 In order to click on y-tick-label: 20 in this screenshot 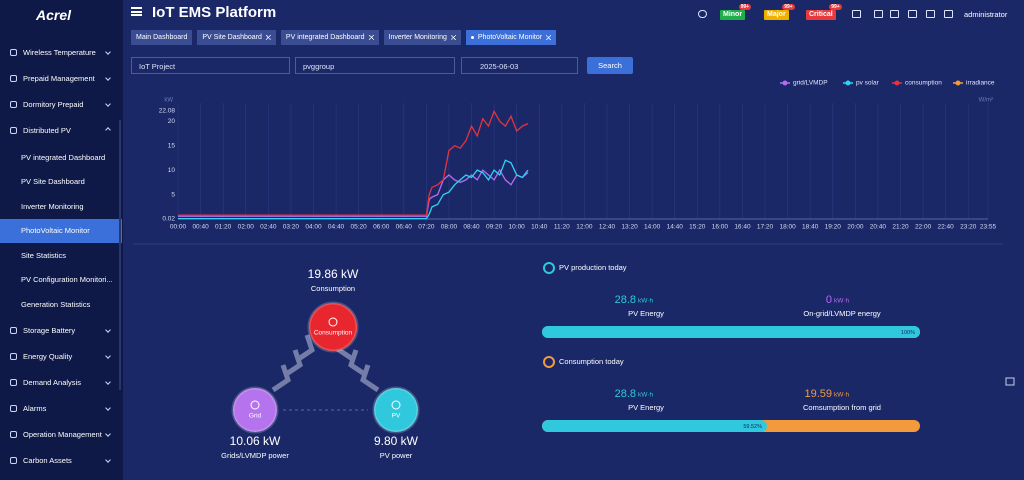, I will do `click(172, 121)`.